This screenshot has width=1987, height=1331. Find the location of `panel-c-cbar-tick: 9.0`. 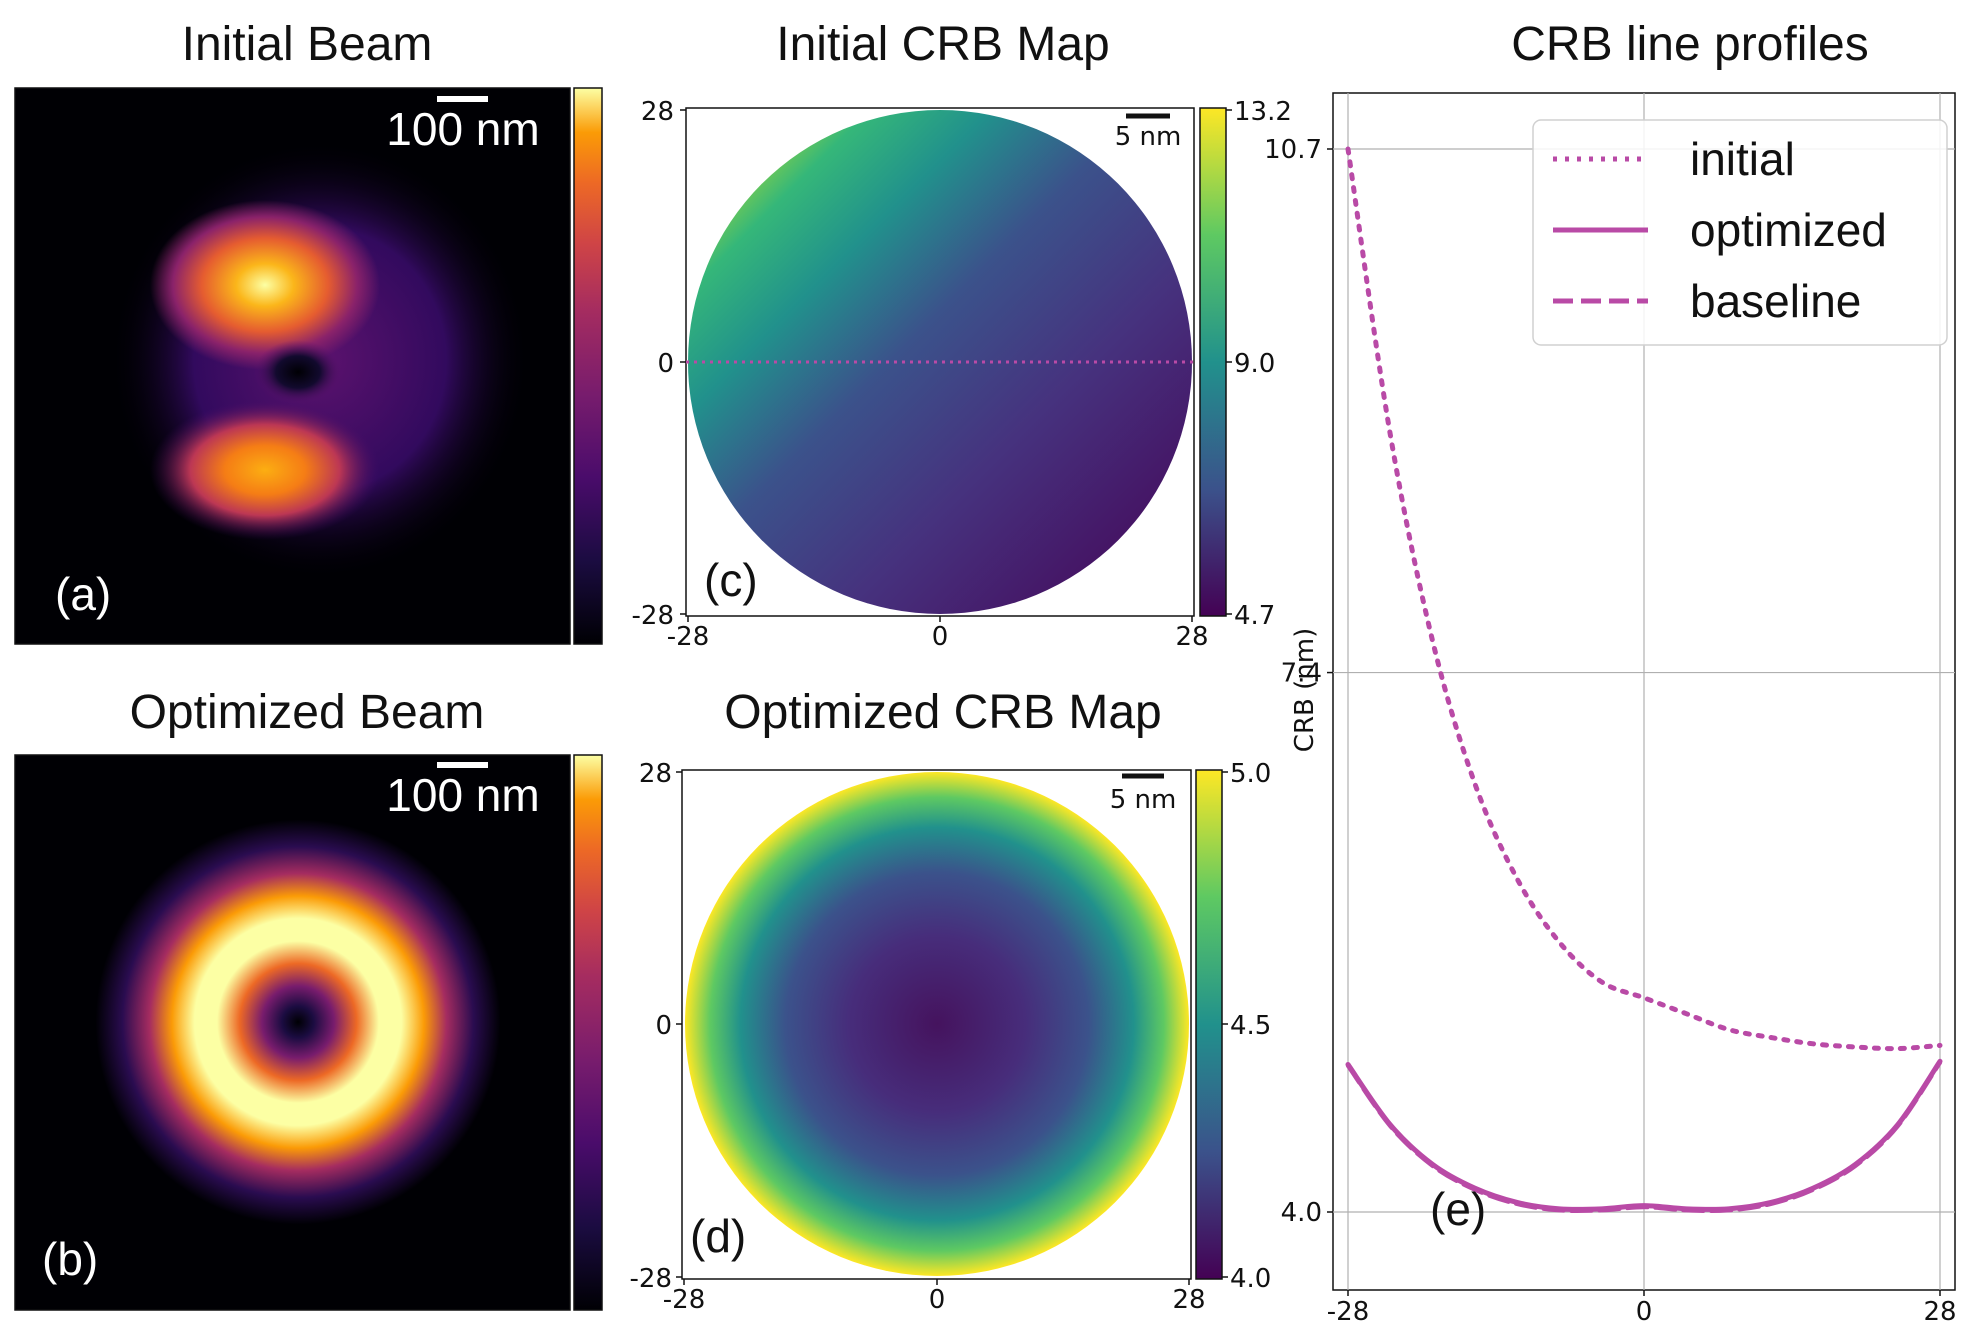

panel-c-cbar-tick: 9.0 is located at coordinates (1254, 364).